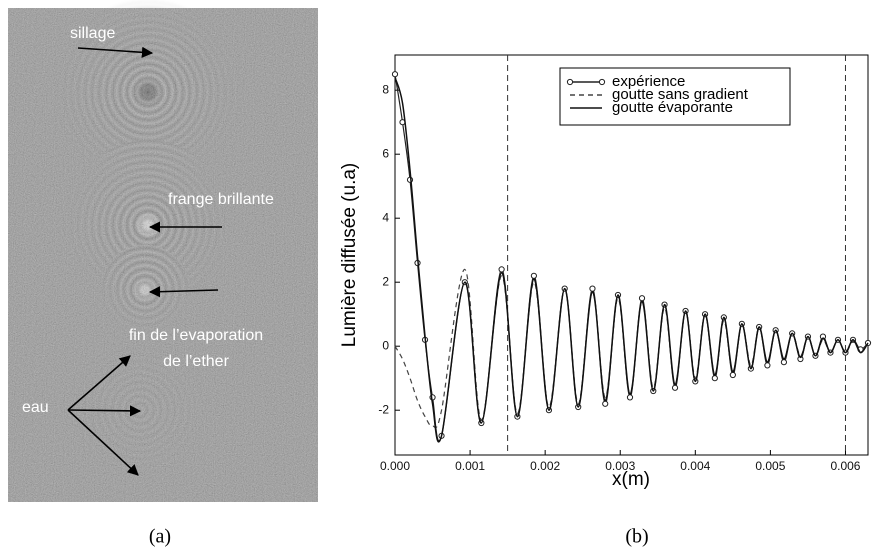 The width and height of the screenshot is (872, 552). Describe the element at coordinates (160, 537) in the screenshot. I see `caption: (a)` at that location.